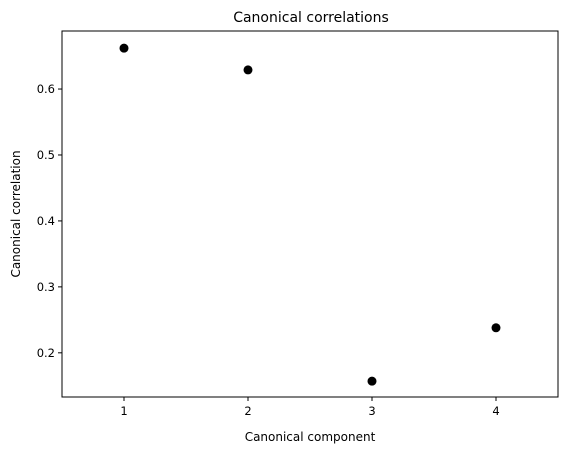 This screenshot has height=453, width=567. I want to click on x-tick-label: 4, so click(495, 411).